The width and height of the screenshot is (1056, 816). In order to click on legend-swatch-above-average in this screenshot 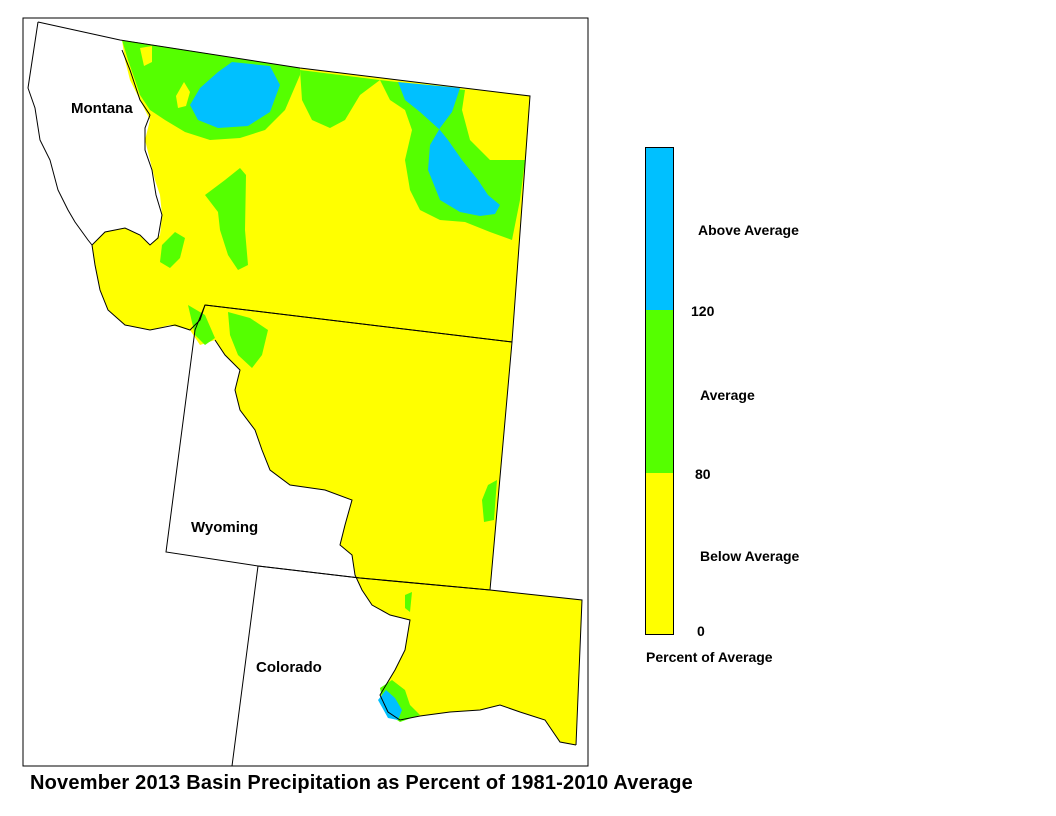, I will do `click(659, 229)`.